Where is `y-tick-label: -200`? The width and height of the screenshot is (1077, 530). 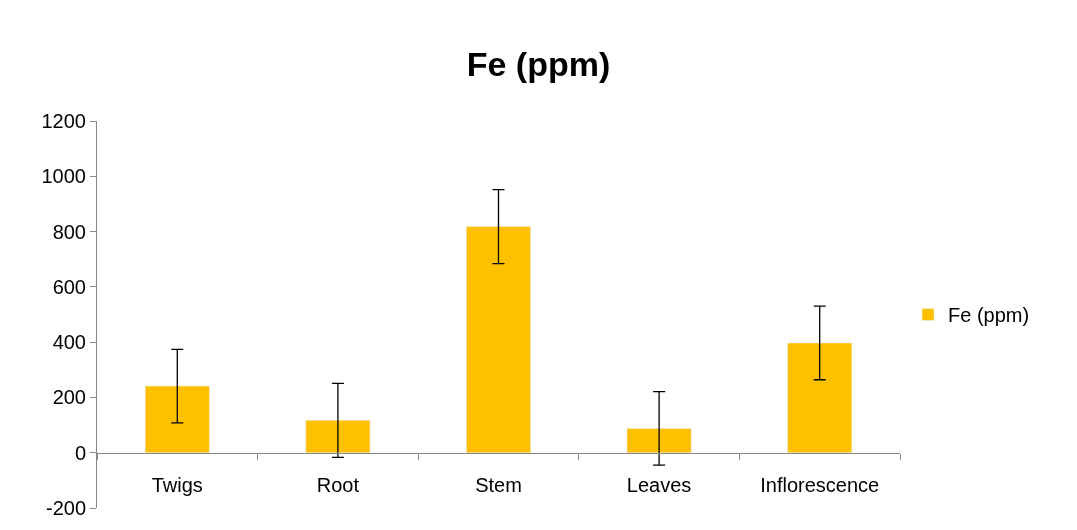
y-tick-label: -200 is located at coordinates (65, 508).